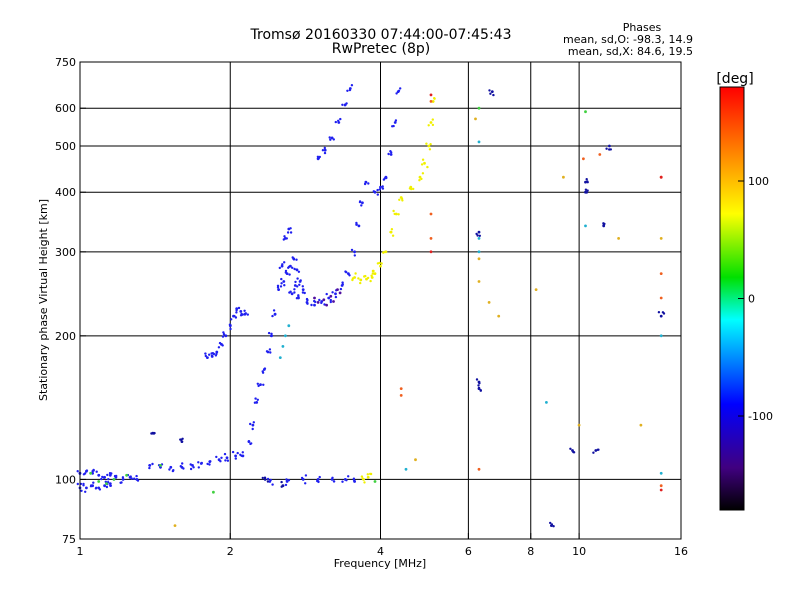 The width and height of the screenshot is (800, 600). I want to click on colorbar-tick-label: 0, so click(751, 299).